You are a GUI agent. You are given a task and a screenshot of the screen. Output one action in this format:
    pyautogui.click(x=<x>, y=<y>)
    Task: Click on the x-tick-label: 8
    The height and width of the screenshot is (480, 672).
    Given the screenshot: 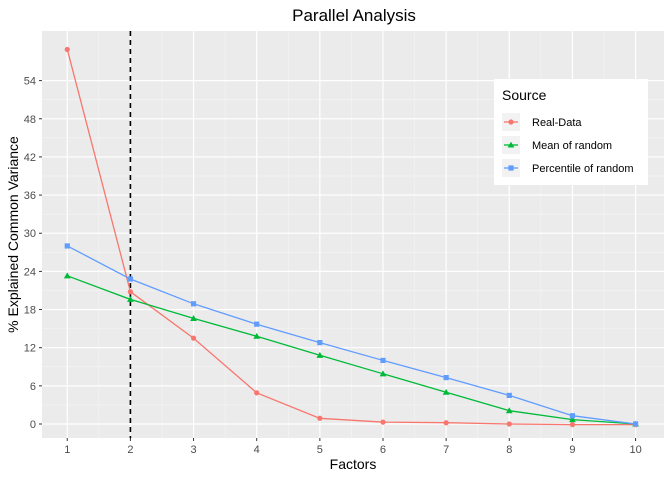 What is the action you would take?
    pyautogui.click(x=509, y=450)
    